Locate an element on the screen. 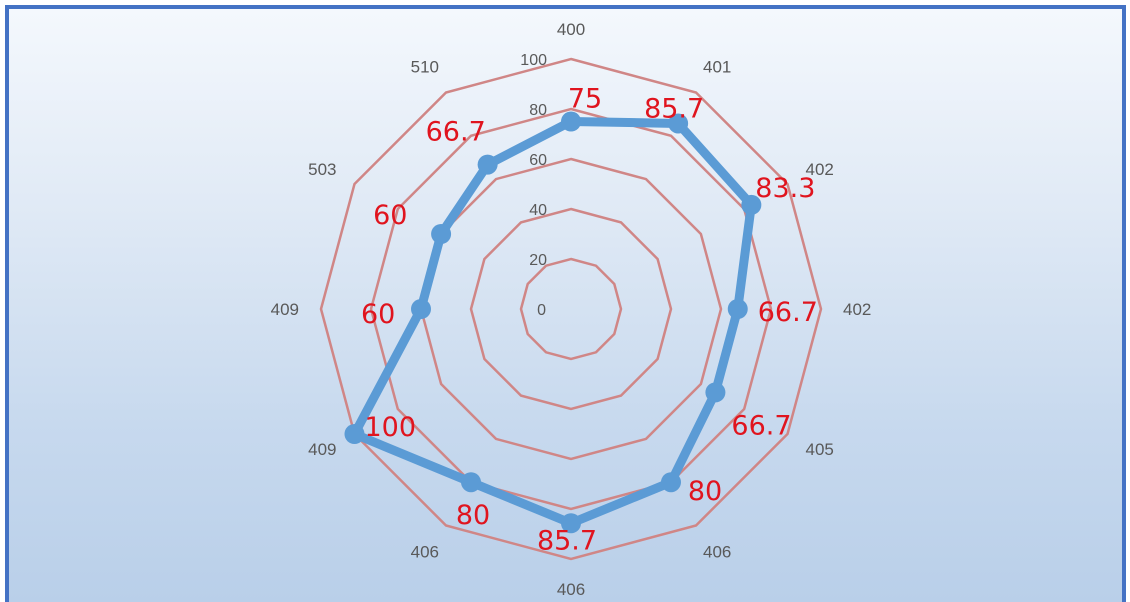 The height and width of the screenshot is (602, 1130). category-label: 401 is located at coordinates (717, 67).